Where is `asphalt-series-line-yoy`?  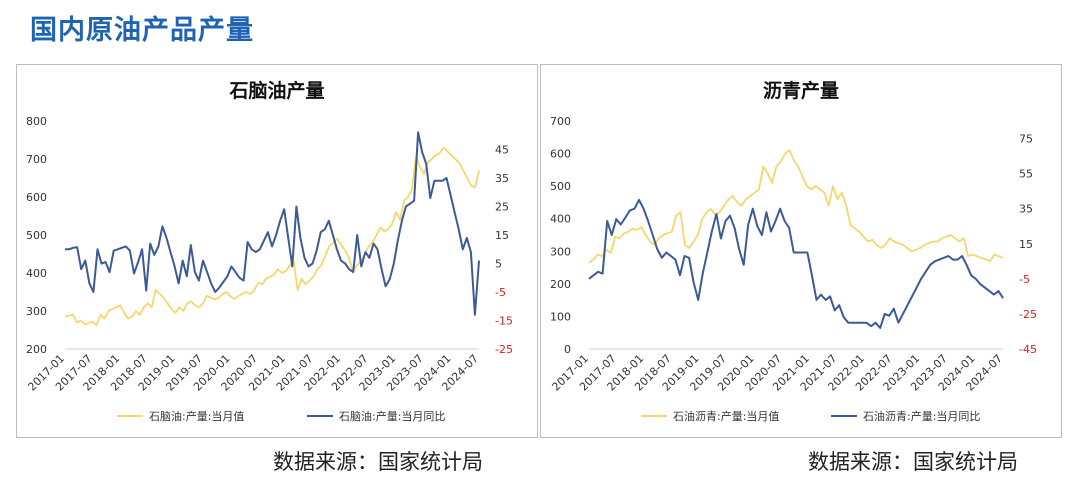 asphalt-series-line-yoy is located at coordinates (796, 263).